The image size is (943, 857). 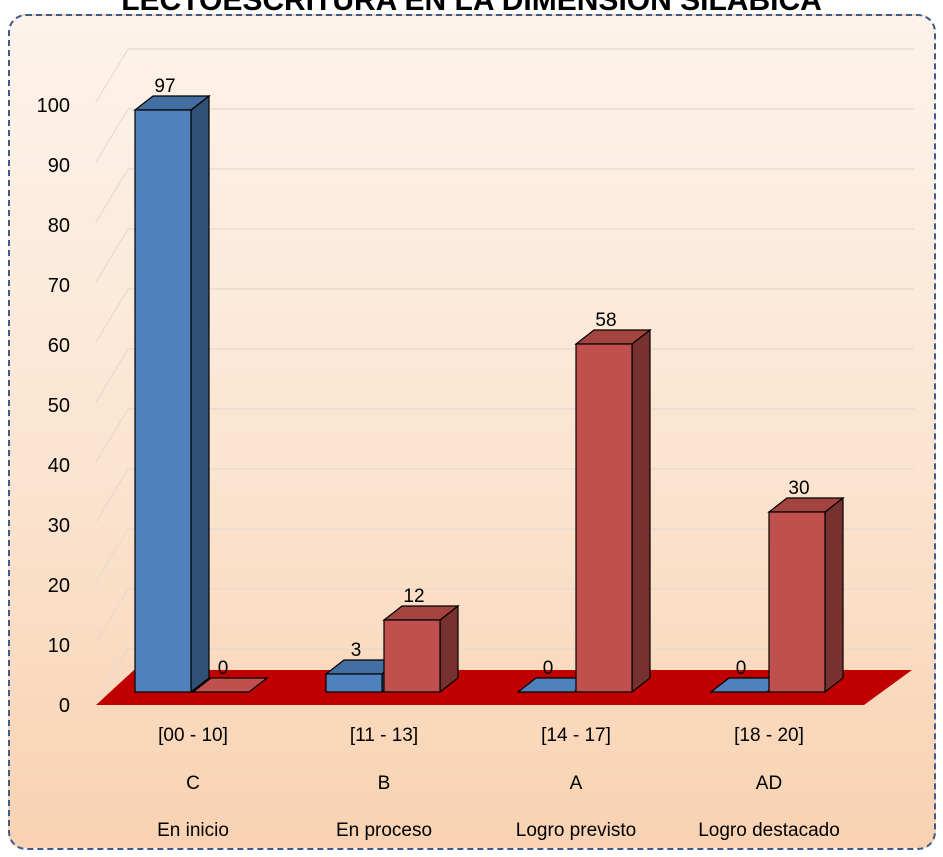 What do you see at coordinates (576, 783) in the screenshot?
I see `x-tick-label: A` at bounding box center [576, 783].